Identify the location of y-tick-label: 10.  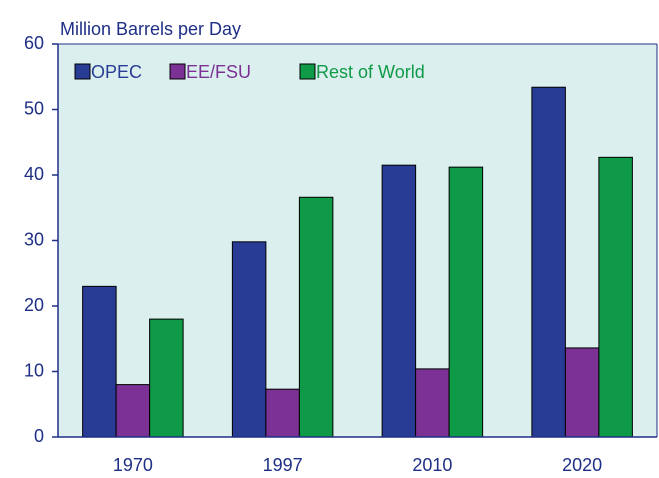
(34, 370).